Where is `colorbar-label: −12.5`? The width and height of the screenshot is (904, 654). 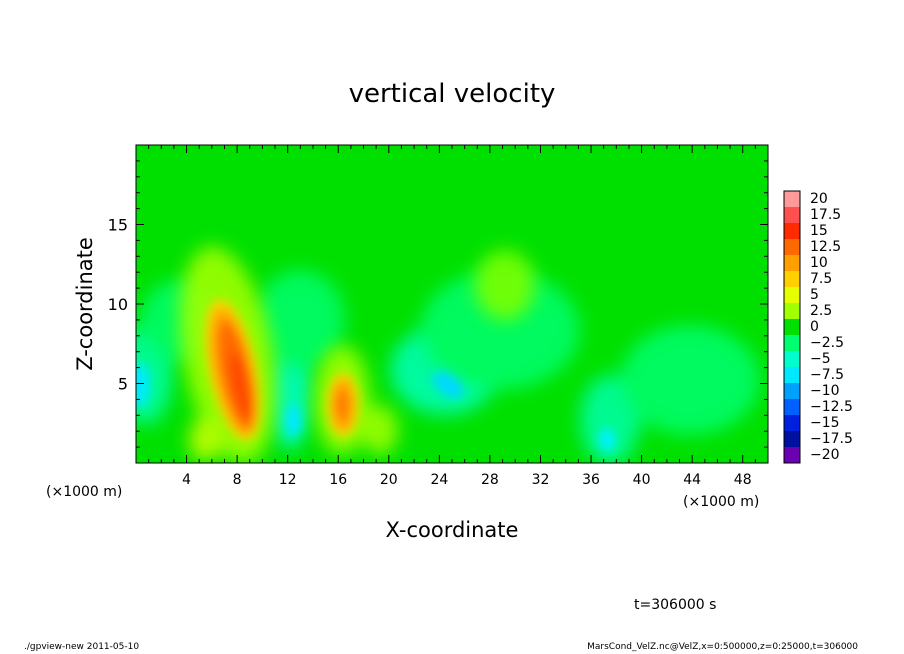
colorbar-label: −12.5 is located at coordinates (831, 407).